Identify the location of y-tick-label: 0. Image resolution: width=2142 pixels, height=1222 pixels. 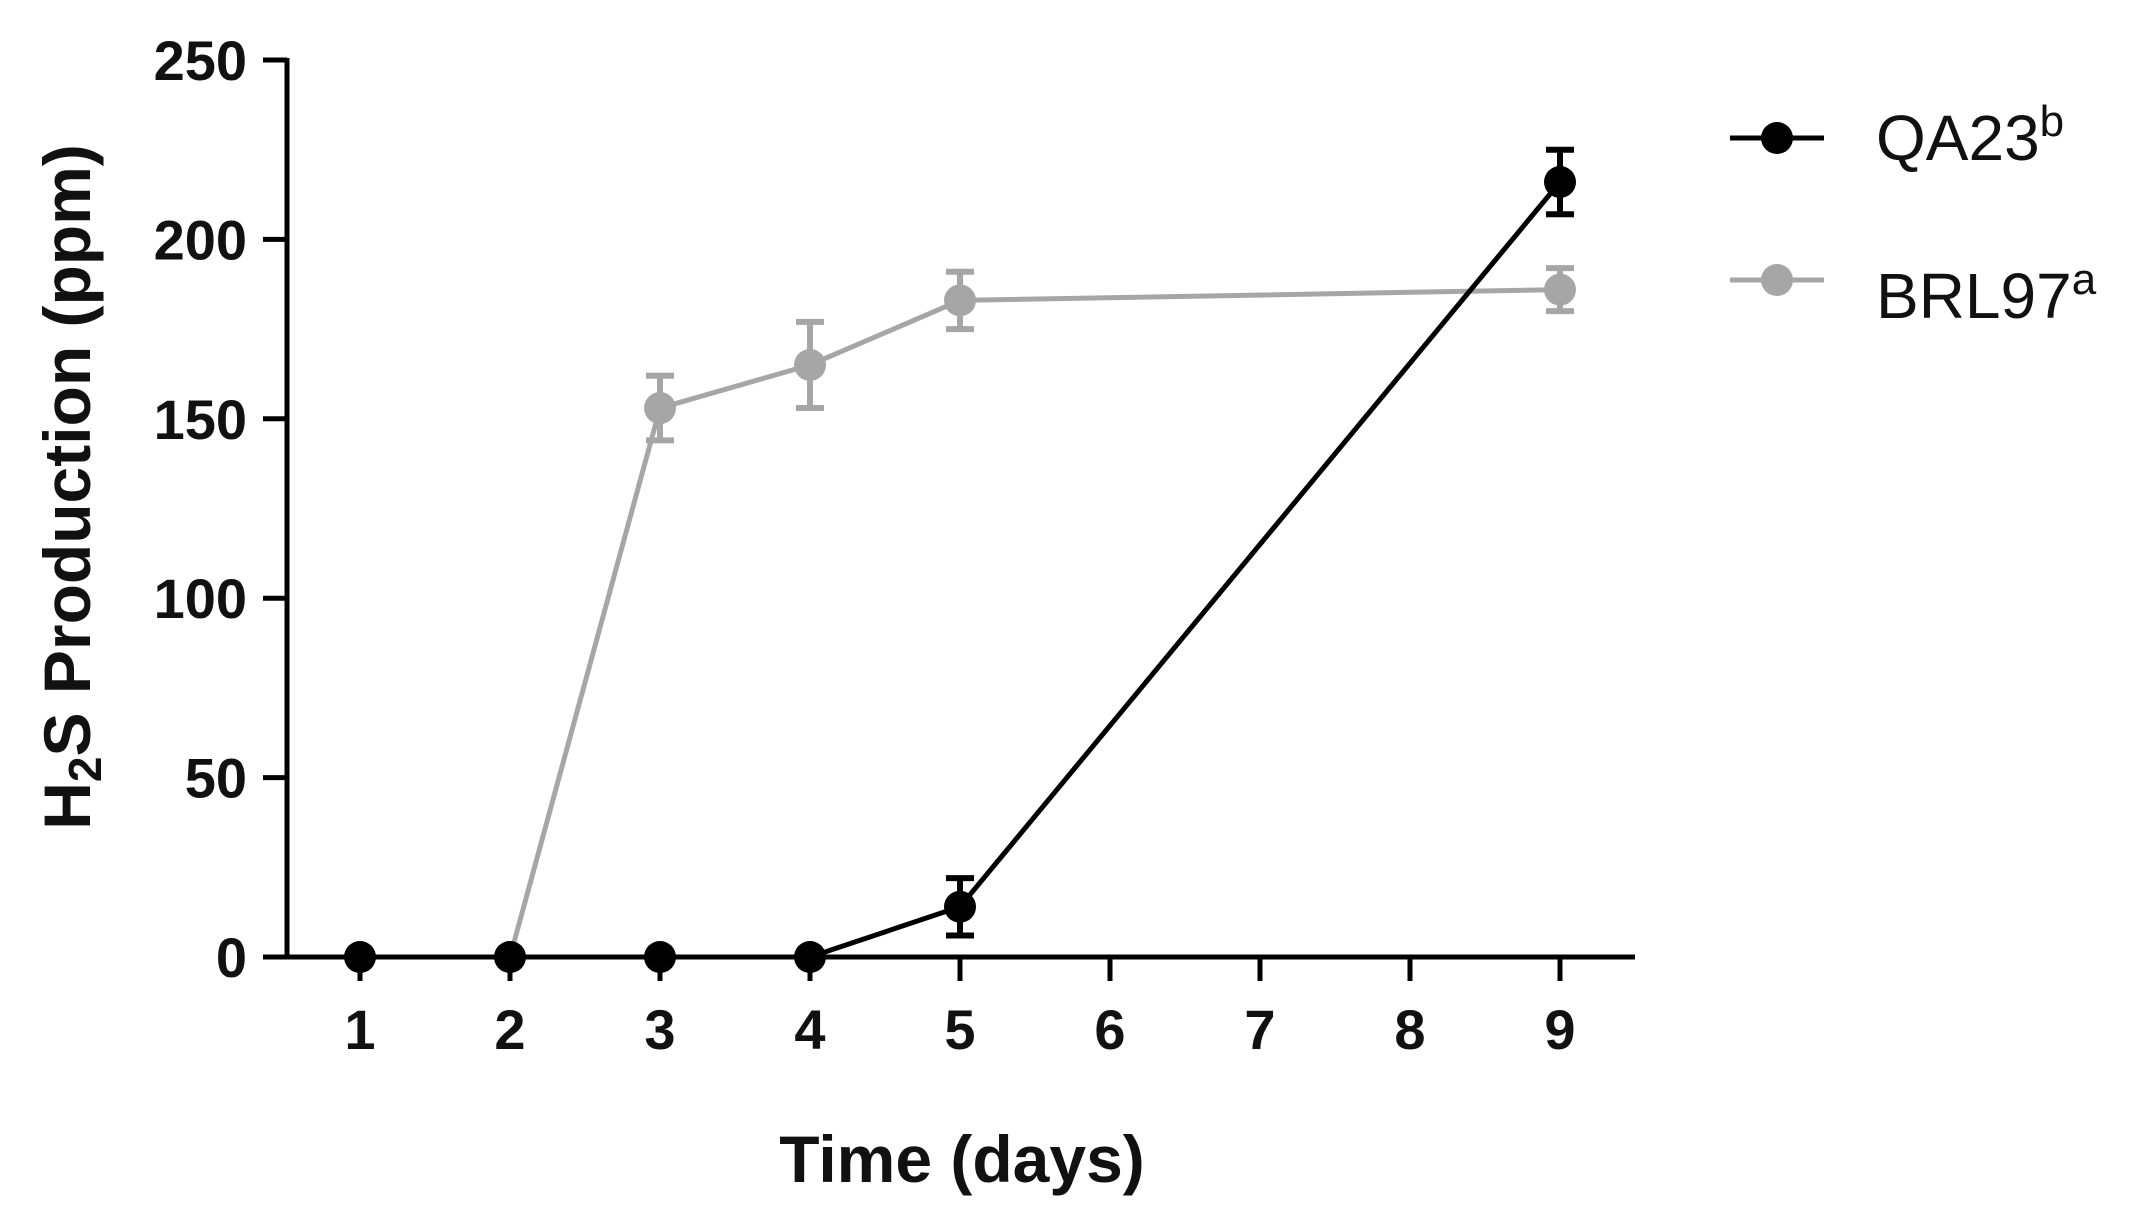
(231, 957).